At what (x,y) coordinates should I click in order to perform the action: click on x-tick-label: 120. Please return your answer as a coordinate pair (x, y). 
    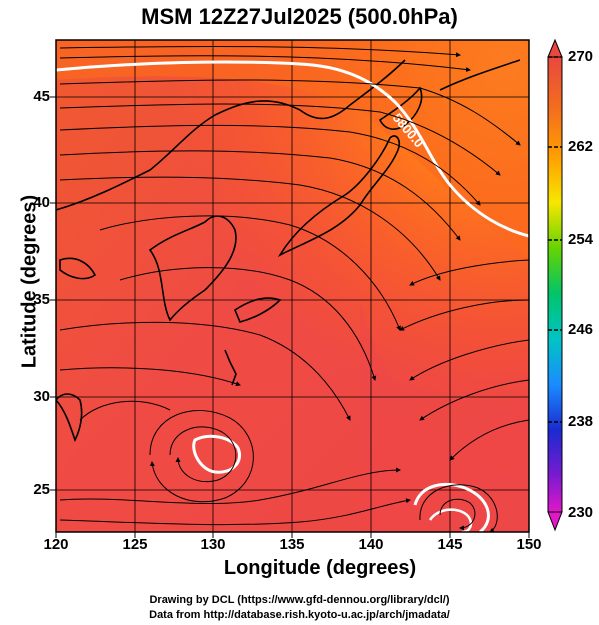
    Looking at the image, I should click on (56, 544).